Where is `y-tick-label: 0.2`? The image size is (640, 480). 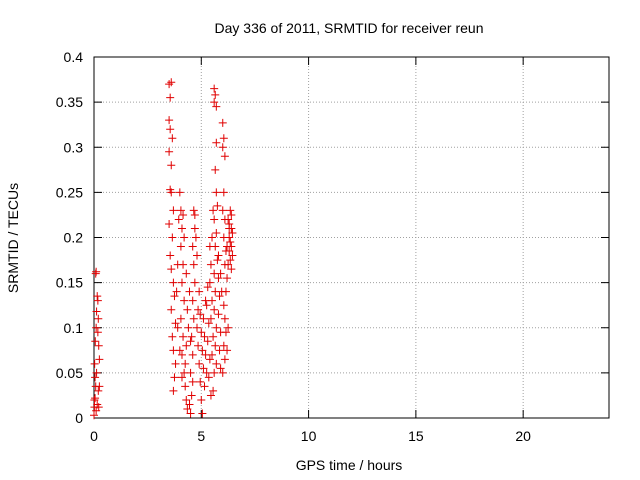
y-tick-label: 0.2 is located at coordinates (74, 238).